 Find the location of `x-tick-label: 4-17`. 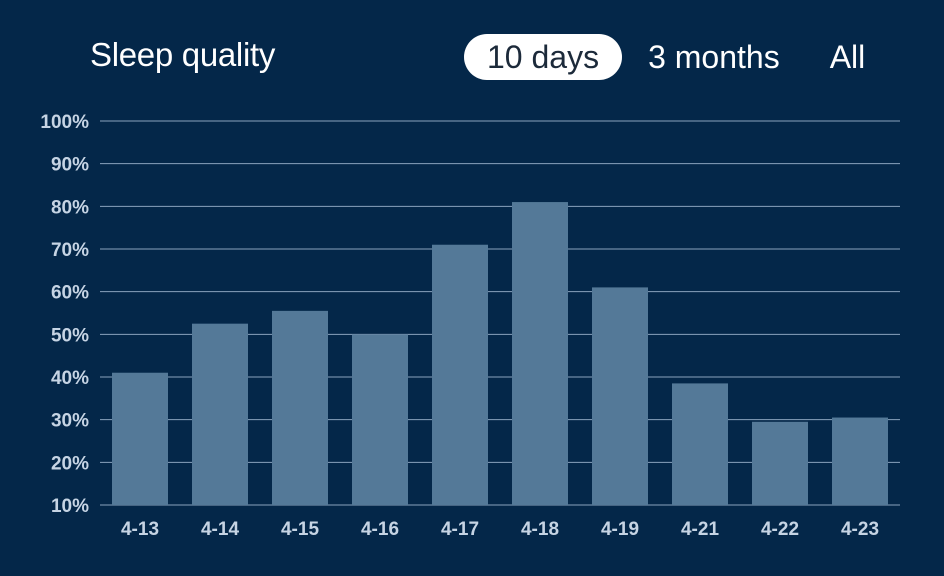

x-tick-label: 4-17 is located at coordinates (460, 529).